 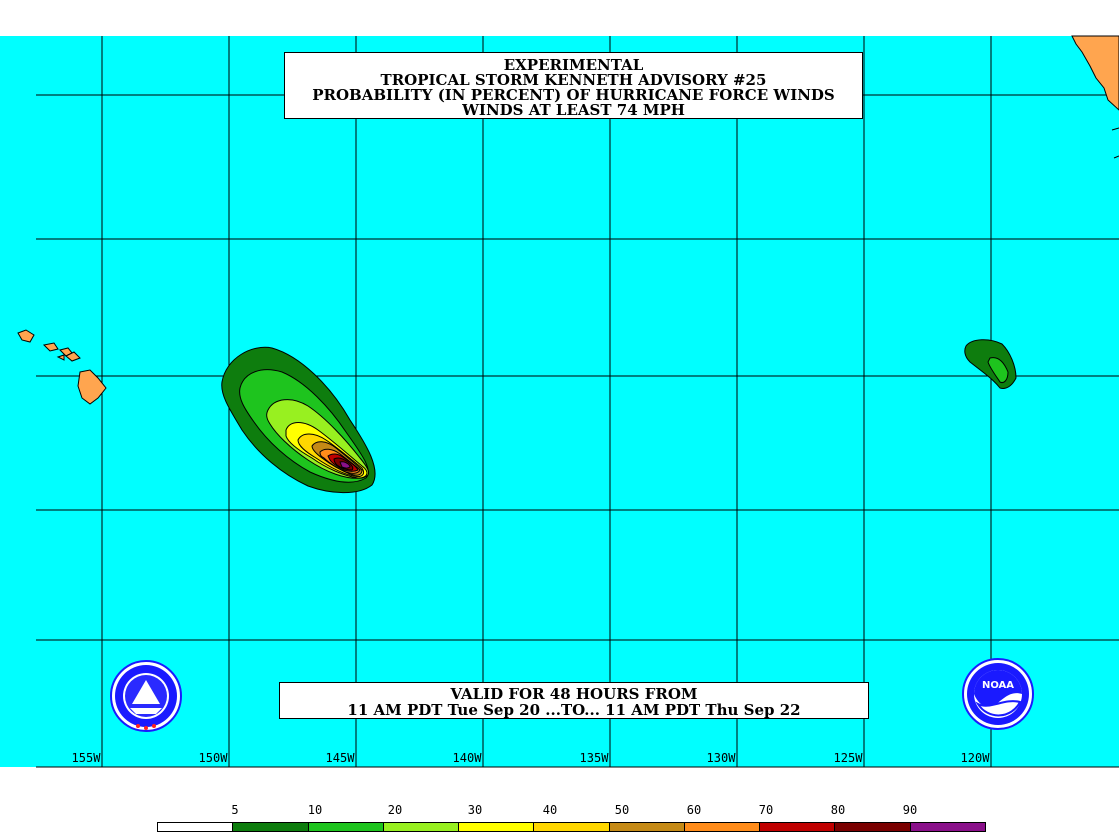 I want to click on legend-label-60: 60, so click(x=694, y=810).